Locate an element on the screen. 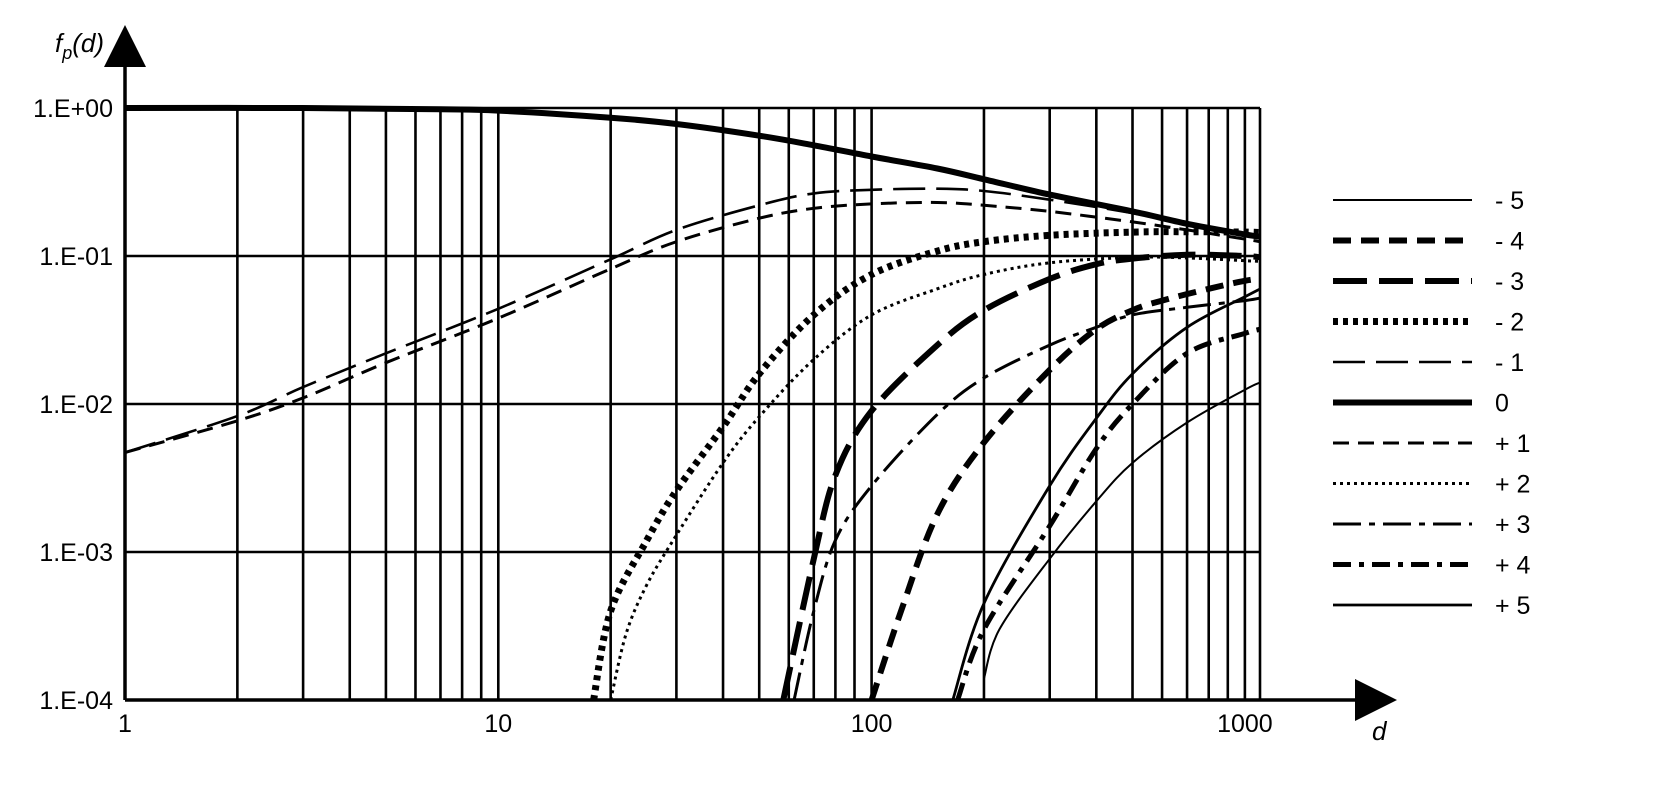 This screenshot has height=807, width=1654. legend-label: + 4 is located at coordinates (1513, 566).